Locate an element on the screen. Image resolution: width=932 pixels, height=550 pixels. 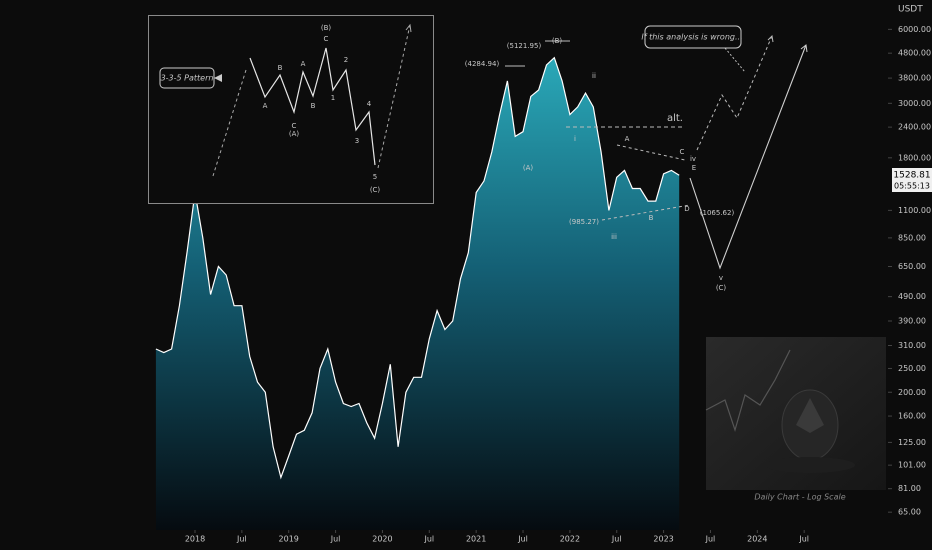
y-tick-label: 81.00 is located at coordinates (909, 488).